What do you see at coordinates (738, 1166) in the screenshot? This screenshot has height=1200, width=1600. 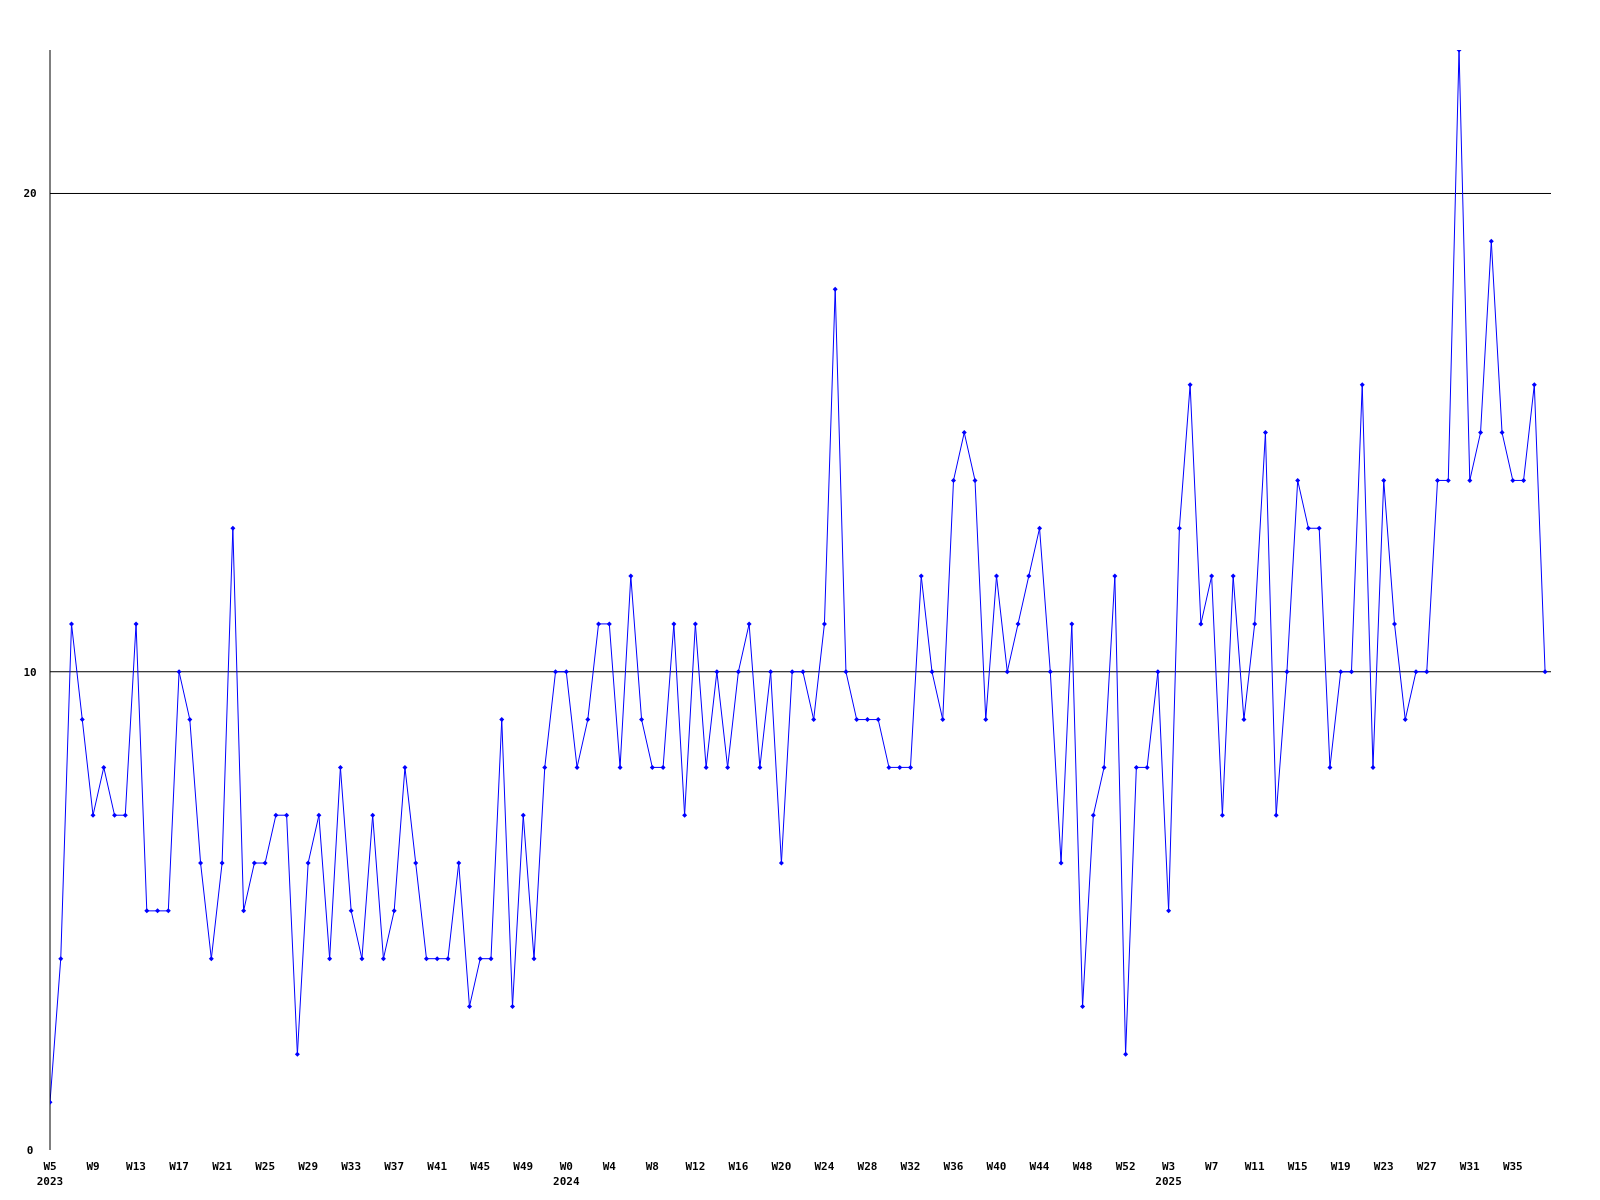 I see `x-tick-label: W16` at bounding box center [738, 1166].